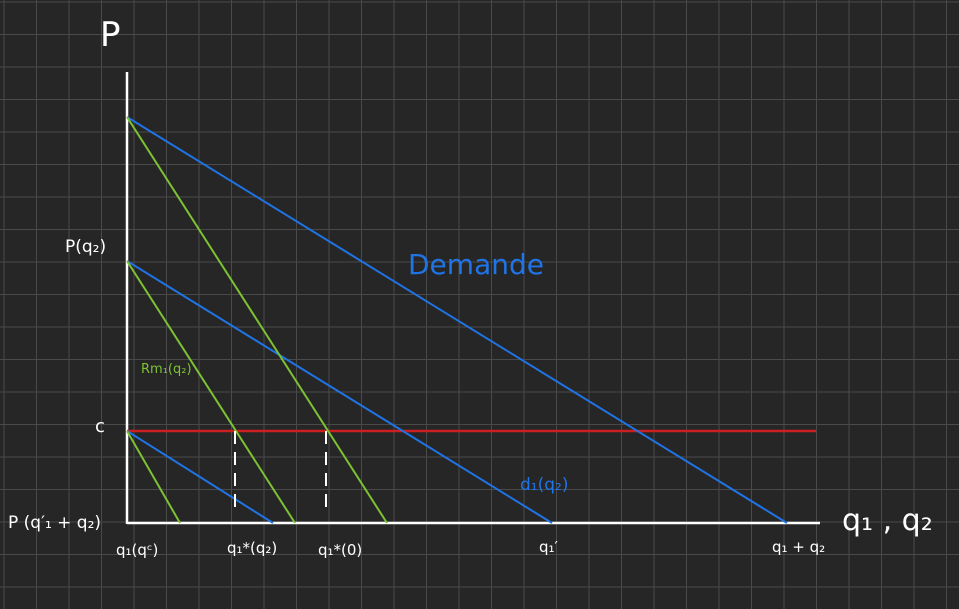 The width and height of the screenshot is (959, 609). I want to click on marginal-revenue-line-low, so click(153, 477).